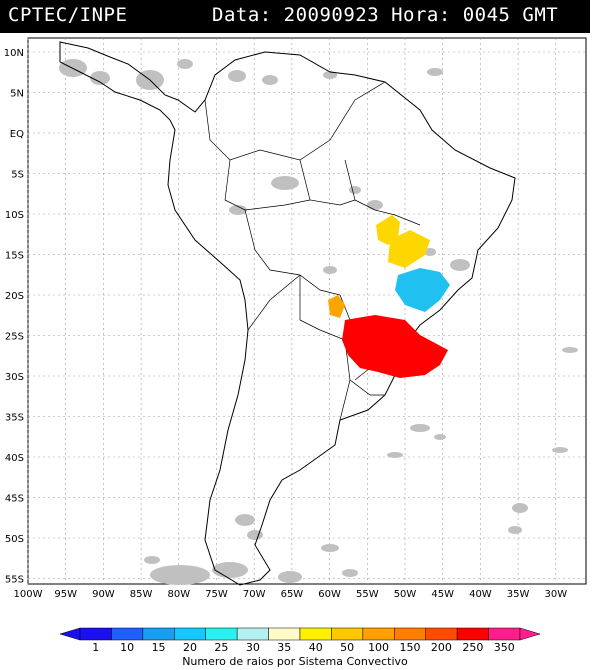 The image size is (600, 670). I want to click on colorbar: 1 10 15 20 25 30 35 40 50 100 150 200 250 350, so click(300, 640).